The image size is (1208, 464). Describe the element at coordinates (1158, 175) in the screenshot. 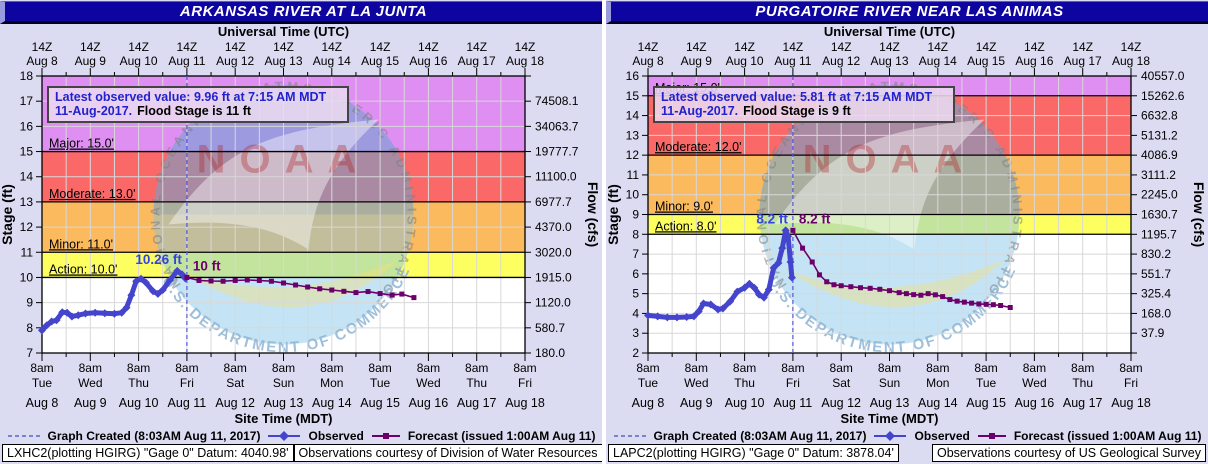

I see `flow-tick-label: 3111.2` at that location.